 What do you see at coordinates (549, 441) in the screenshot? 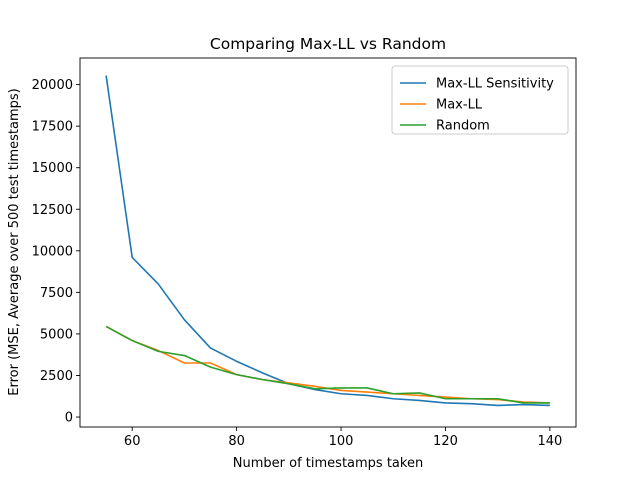
I see `x-tick-label: 140` at bounding box center [549, 441].